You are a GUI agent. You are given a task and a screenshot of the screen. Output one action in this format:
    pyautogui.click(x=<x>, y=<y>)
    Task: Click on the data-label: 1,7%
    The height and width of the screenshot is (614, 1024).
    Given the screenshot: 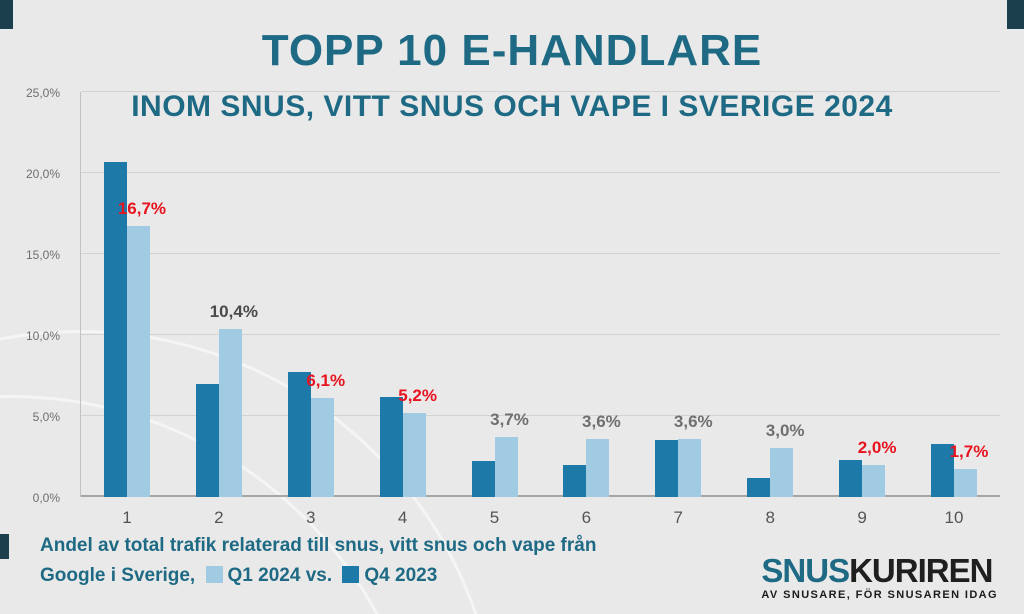 What is the action you would take?
    pyautogui.click(x=969, y=452)
    